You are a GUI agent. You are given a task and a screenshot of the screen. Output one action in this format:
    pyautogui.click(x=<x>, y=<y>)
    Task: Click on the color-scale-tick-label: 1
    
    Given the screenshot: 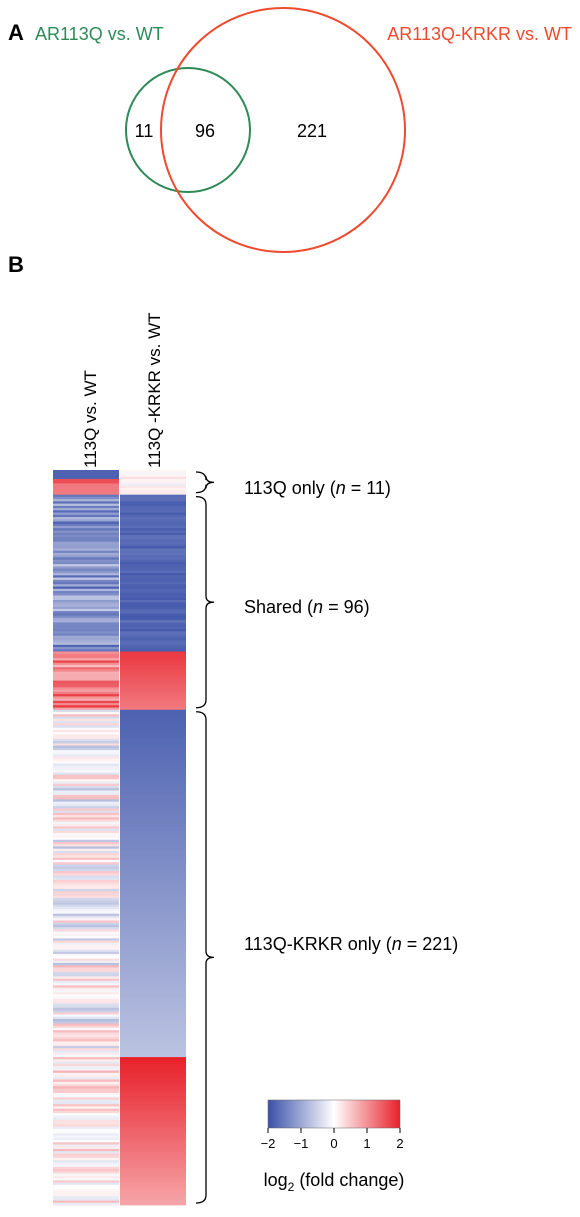 What is the action you would take?
    pyautogui.click(x=366, y=1143)
    